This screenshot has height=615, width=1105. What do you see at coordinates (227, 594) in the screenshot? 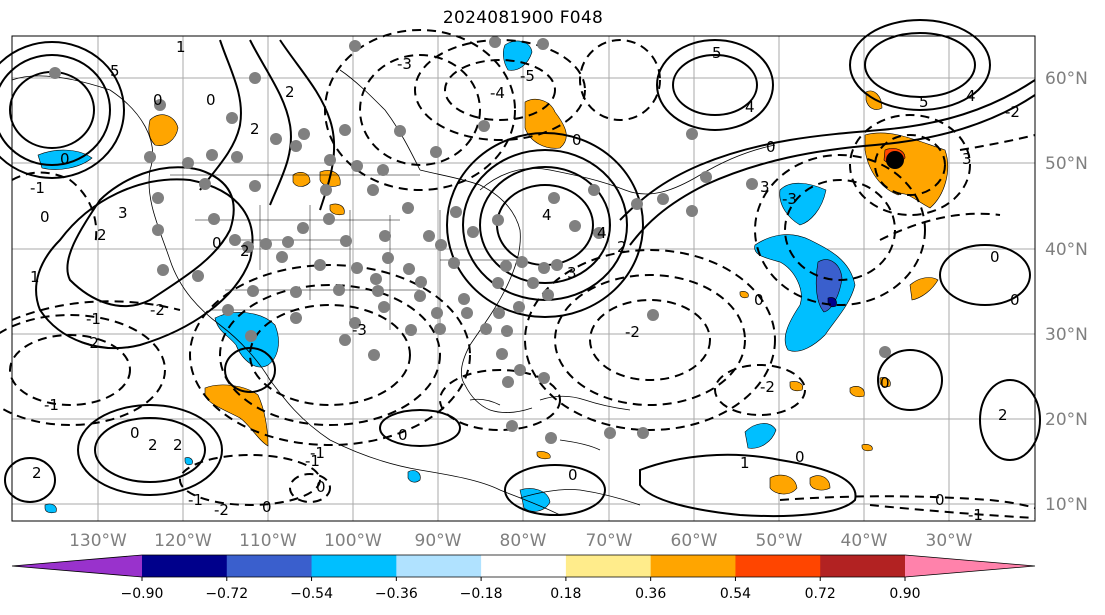
I see `colorbar-tick-label: −0.72` at bounding box center [227, 594].